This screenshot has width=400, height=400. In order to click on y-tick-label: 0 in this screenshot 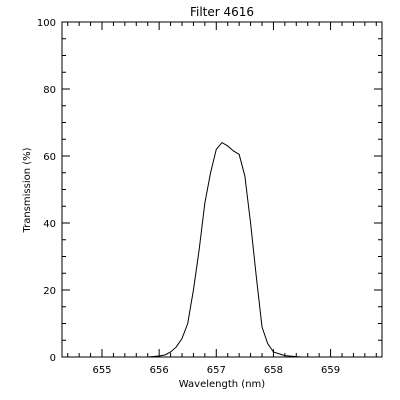, I will do `click(53, 358)`.